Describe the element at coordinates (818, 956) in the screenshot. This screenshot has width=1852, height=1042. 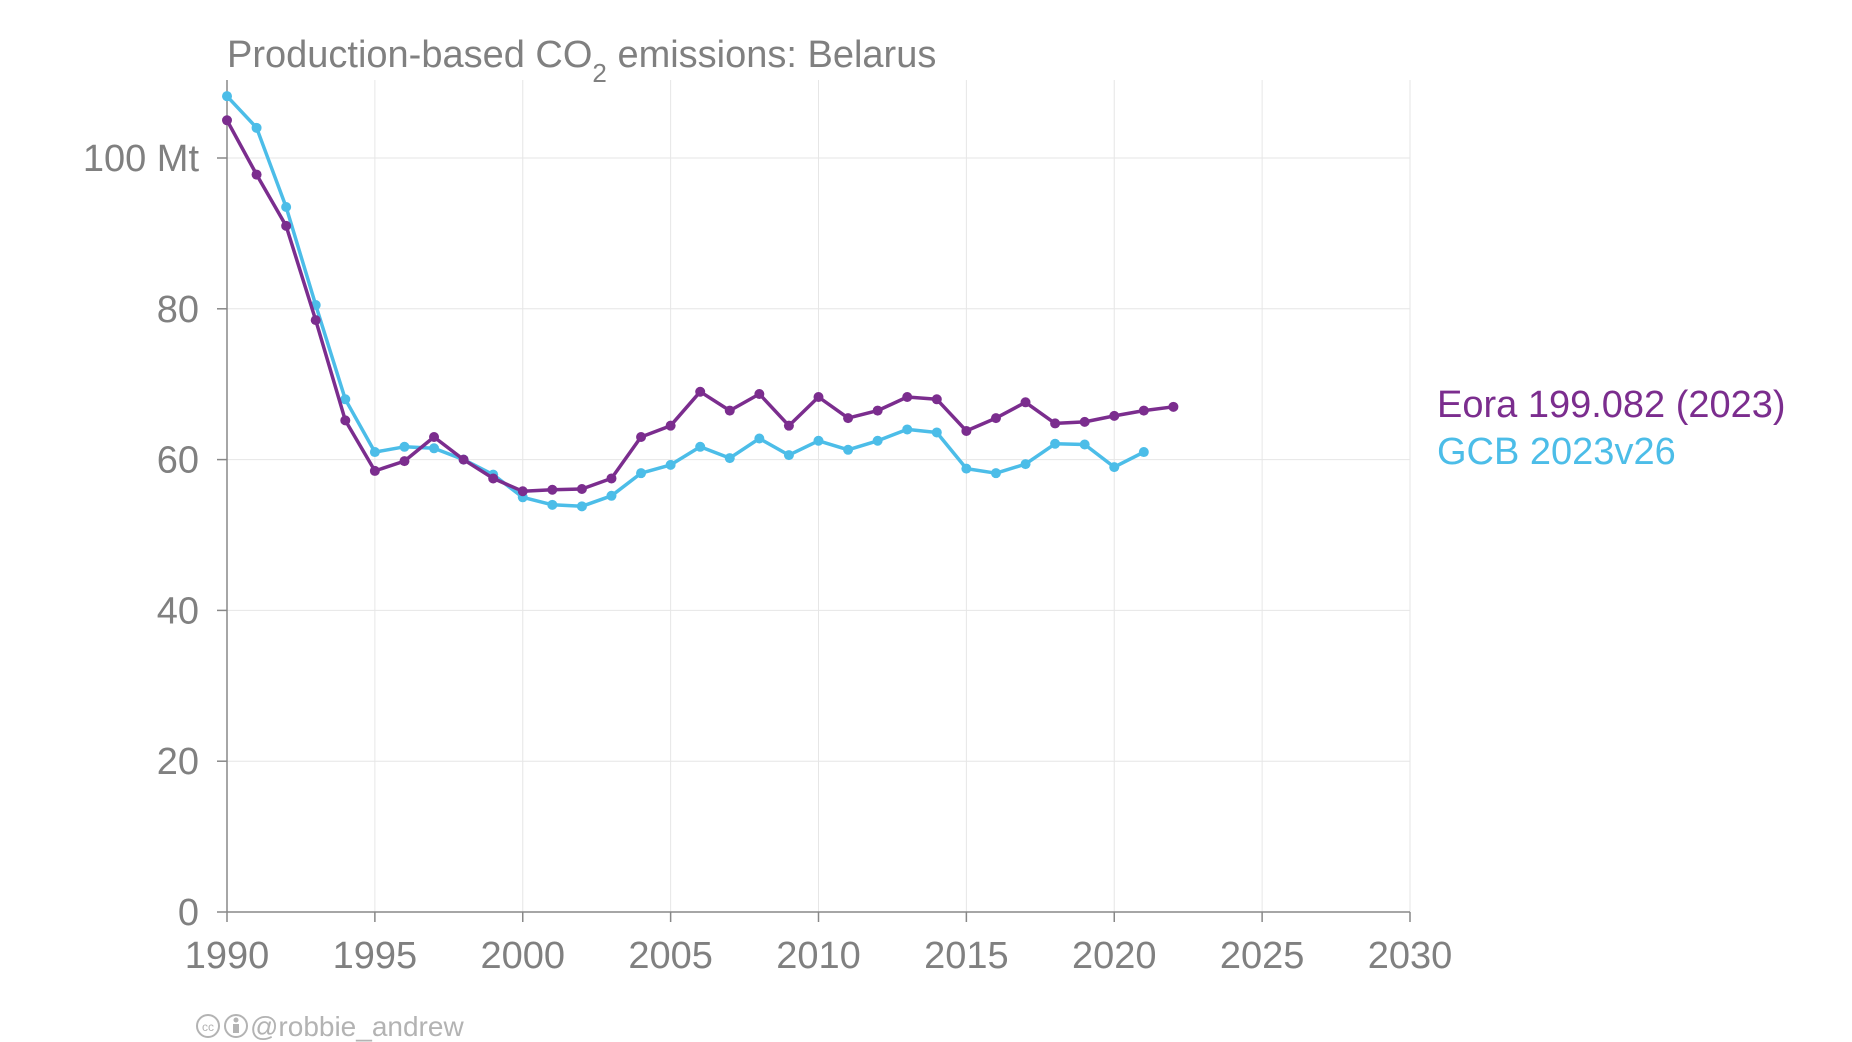
I see `x-tick-label: 2010` at that location.